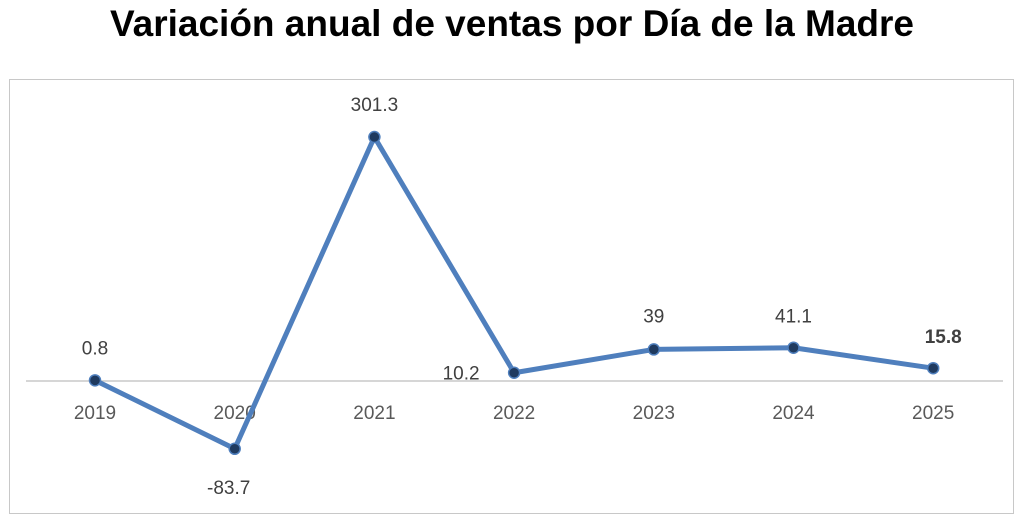  I want to click on x-tick-label: 2019, so click(95, 413).